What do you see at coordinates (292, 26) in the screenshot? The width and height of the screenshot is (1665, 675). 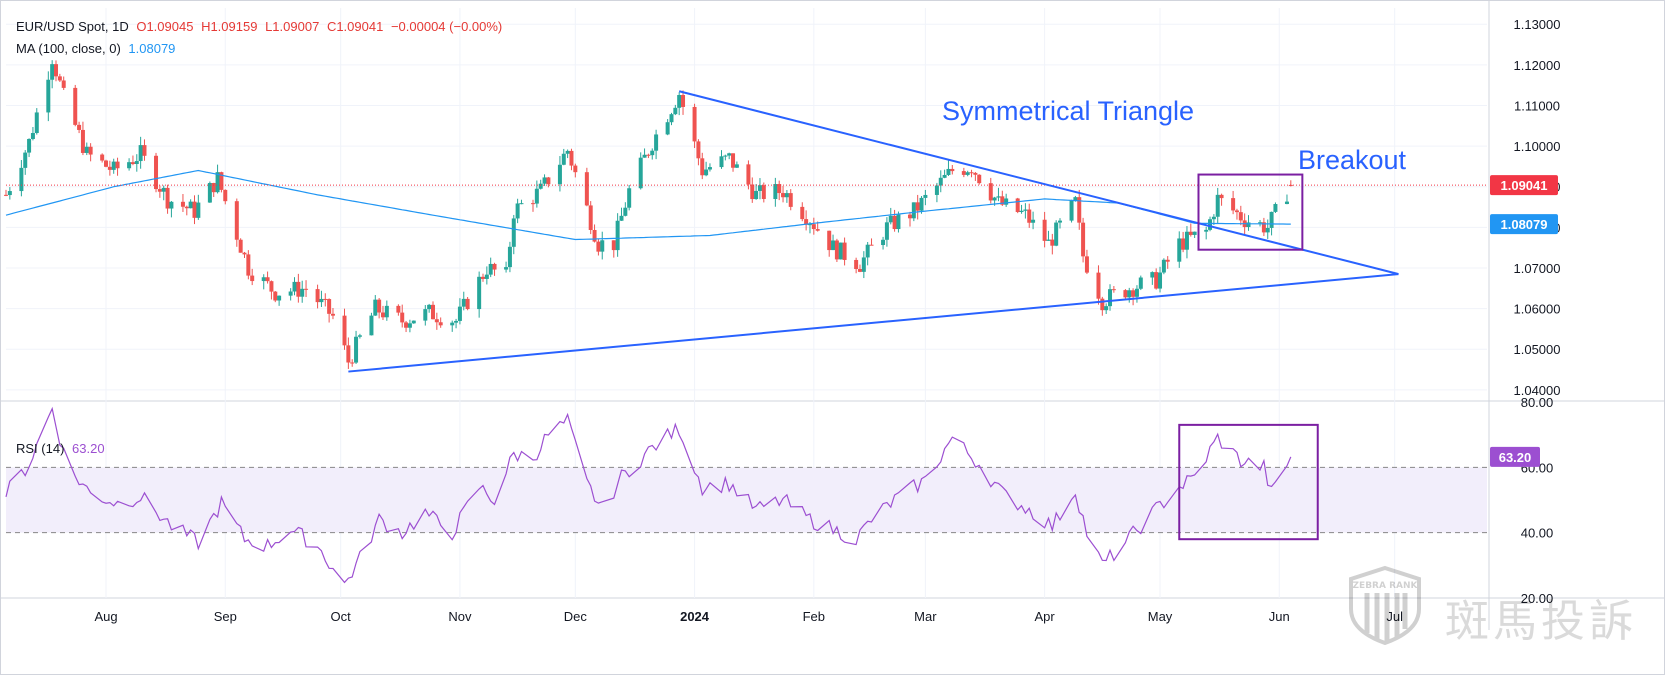 I see `low-value: L1.09007` at bounding box center [292, 26].